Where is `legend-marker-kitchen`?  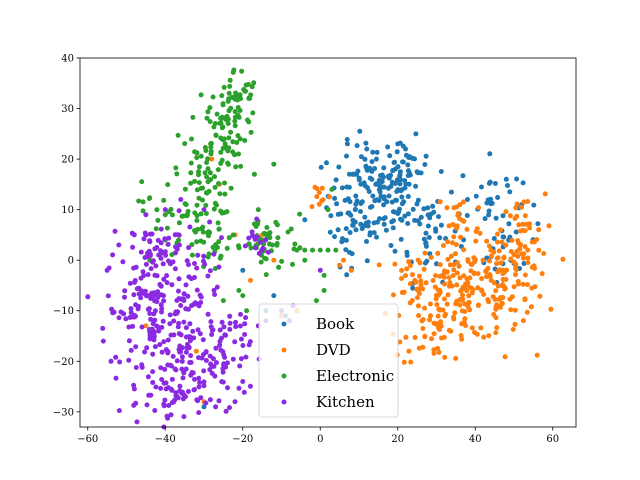
legend-marker-kitchen is located at coordinates (284, 402).